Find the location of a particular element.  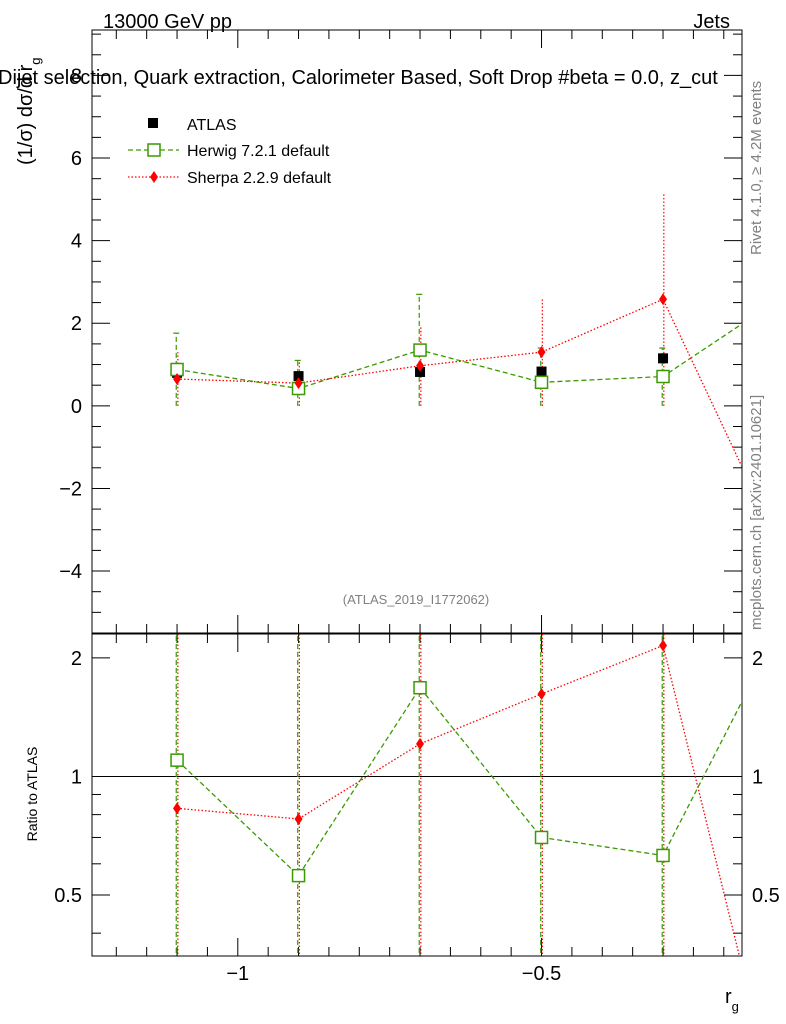

mcplots-info: mcplots.cern.ch [arXiv:2401.10621] is located at coordinates (756, 512).